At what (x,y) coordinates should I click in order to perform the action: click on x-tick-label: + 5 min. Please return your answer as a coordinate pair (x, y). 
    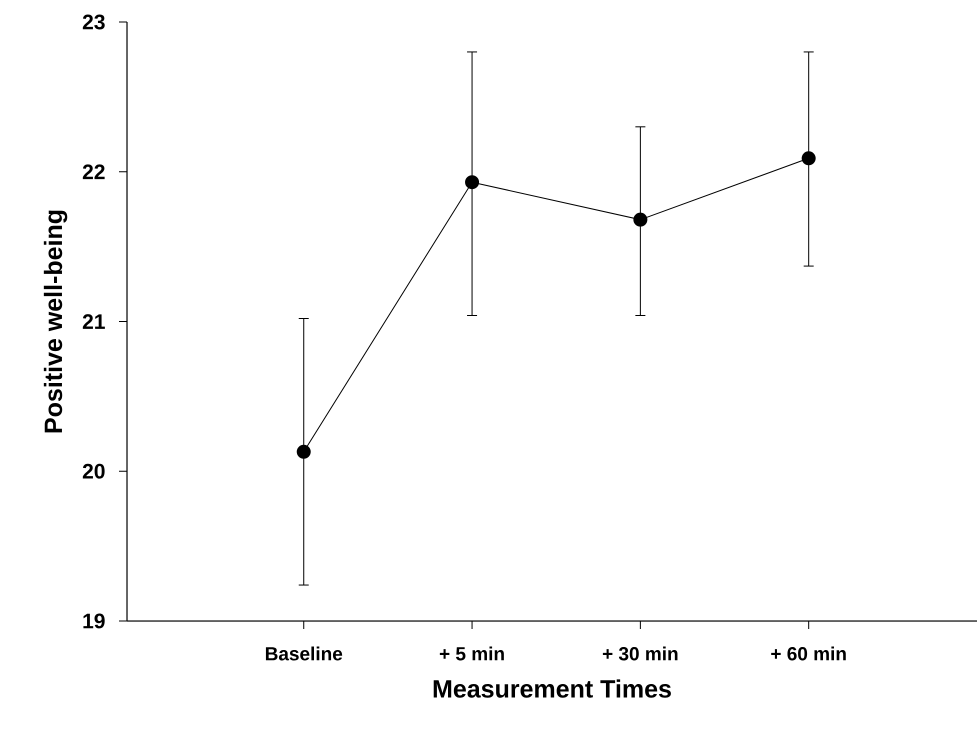
    Looking at the image, I should click on (472, 653).